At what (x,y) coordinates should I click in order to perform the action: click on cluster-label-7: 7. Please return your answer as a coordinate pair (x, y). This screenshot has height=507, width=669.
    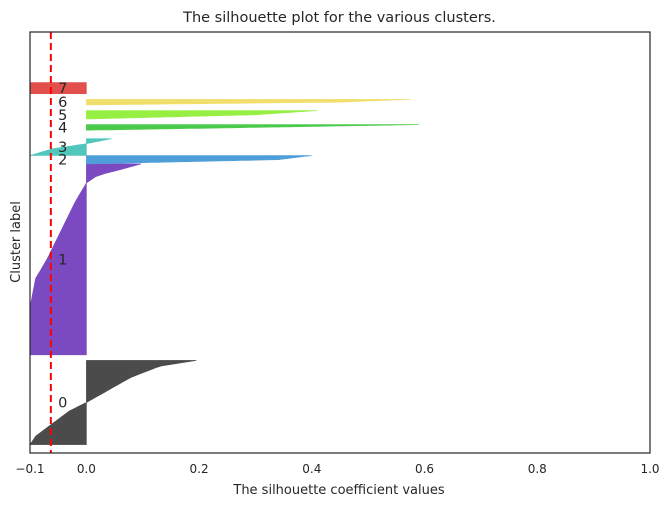
    Looking at the image, I should click on (62, 89).